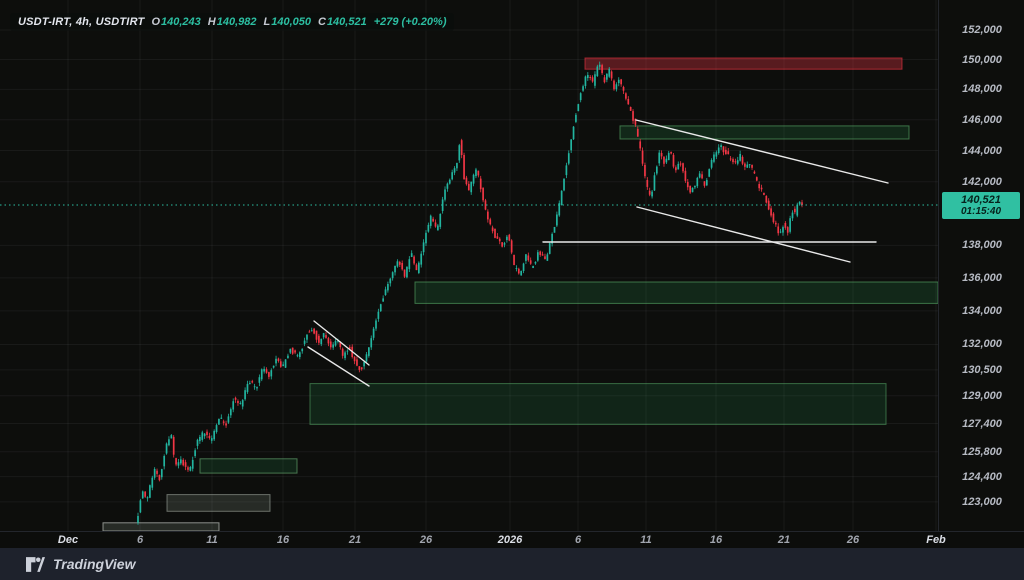 The width and height of the screenshot is (1024, 580). Describe the element at coordinates (982, 396) in the screenshot. I see `price-axis-label: 129,000` at that location.